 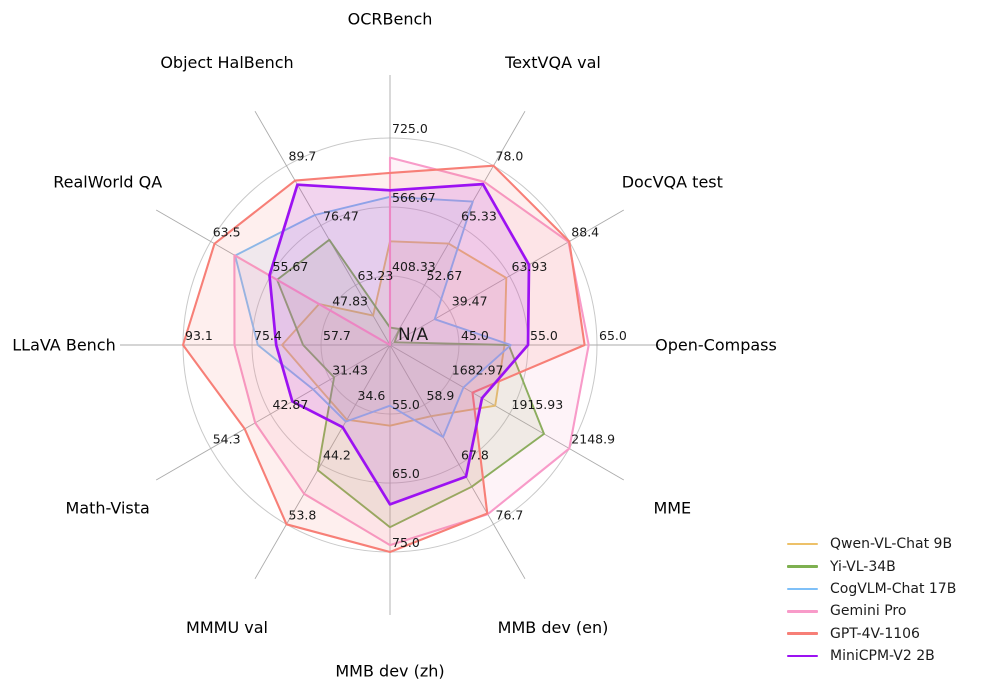 What do you see at coordinates (372, 395) in the screenshot?
I see `tick-label-mmmu-val-2: 34.6` at bounding box center [372, 395].